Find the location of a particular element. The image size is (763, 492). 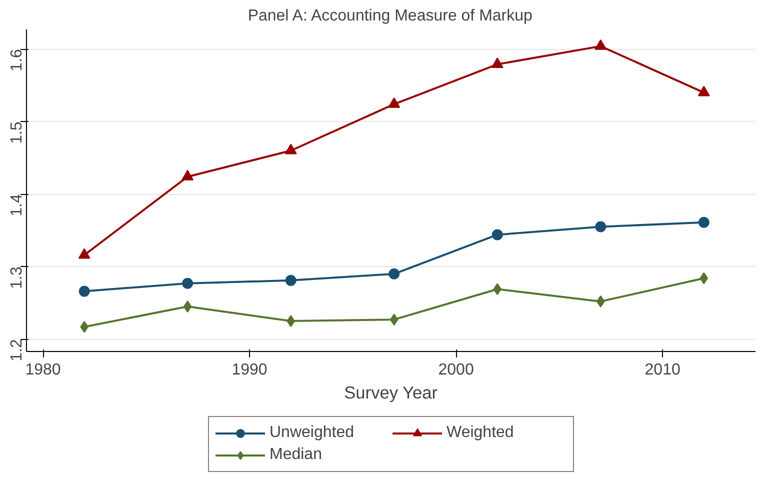

y-tick-label: 1.3 is located at coordinates (17, 277).